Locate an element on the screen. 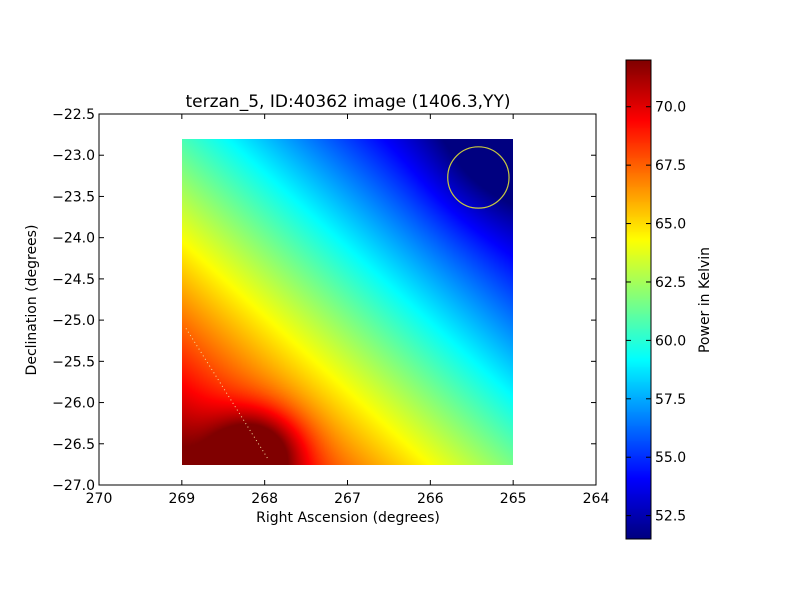 The width and height of the screenshot is (800, 600). y-tick-label: −26.0 is located at coordinates (73, 404).